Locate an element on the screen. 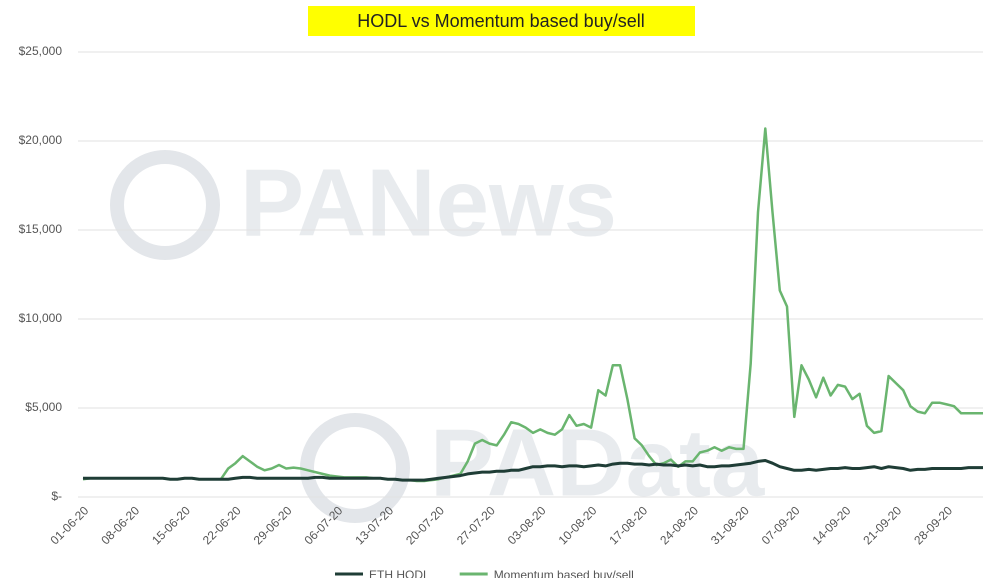 This screenshot has height=578, width=1000. x-tick-label: 14-09-20 is located at coordinates (832, 525).